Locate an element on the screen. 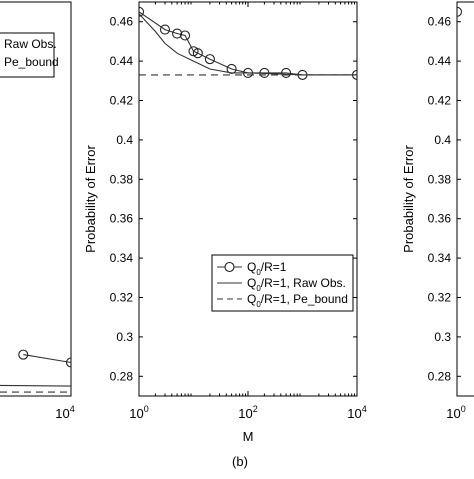 The width and height of the screenshot is (474, 479). center-plot-area is located at coordinates (248, 43).